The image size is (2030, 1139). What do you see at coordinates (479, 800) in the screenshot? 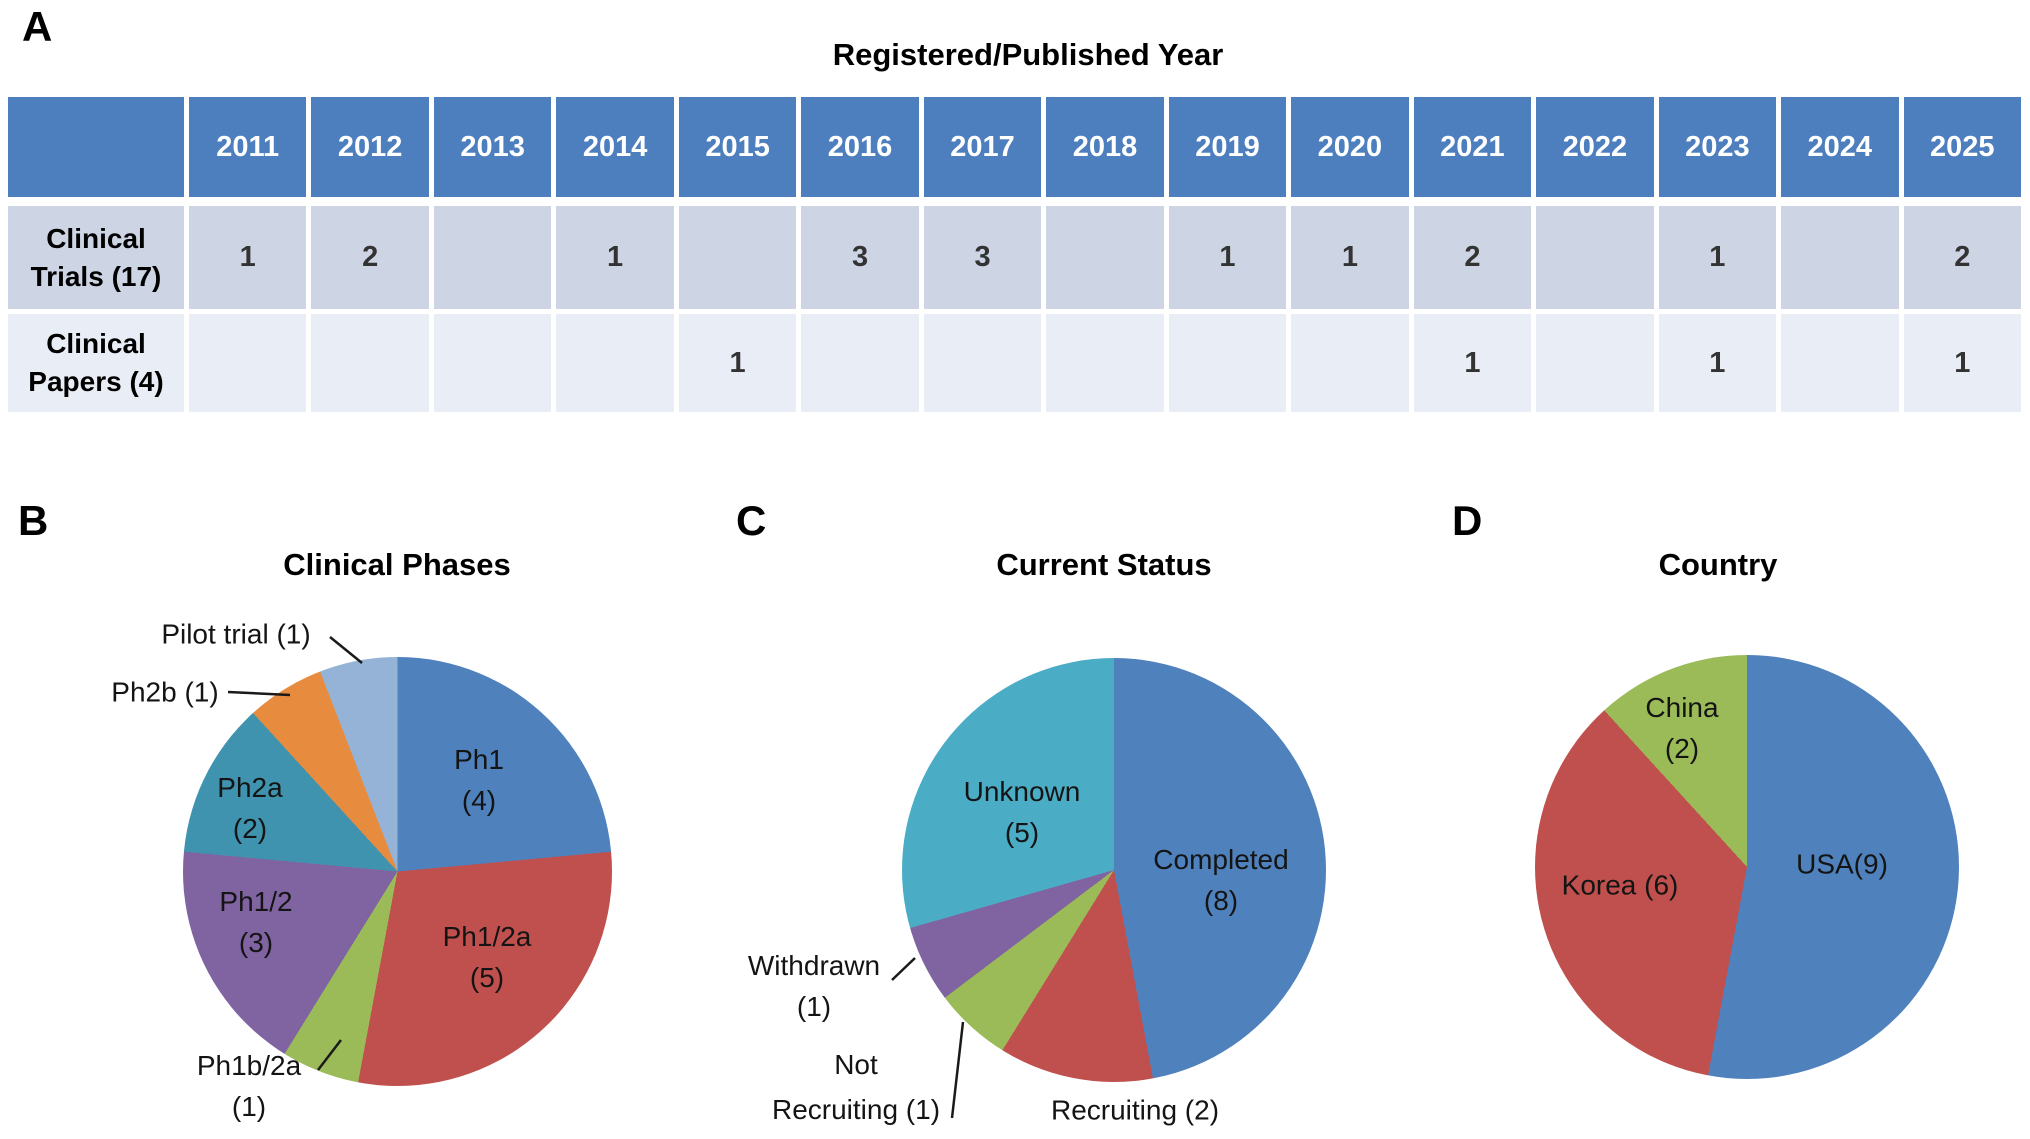
I see `pie-b-label-ph1-count: (4)` at bounding box center [479, 800].